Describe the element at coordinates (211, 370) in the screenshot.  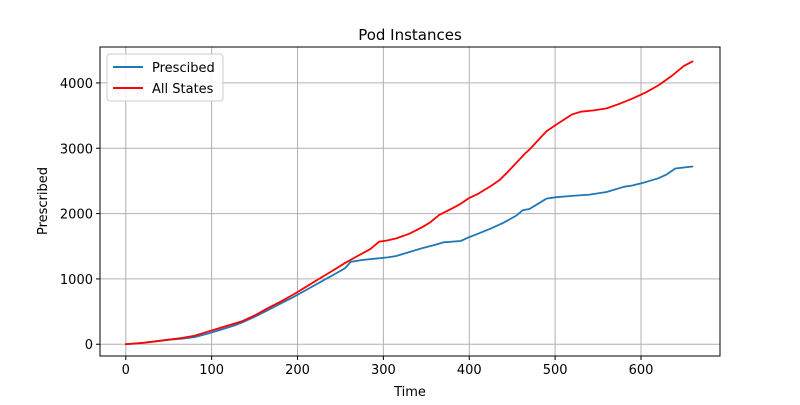
I see `x-tick-label: 100` at that location.